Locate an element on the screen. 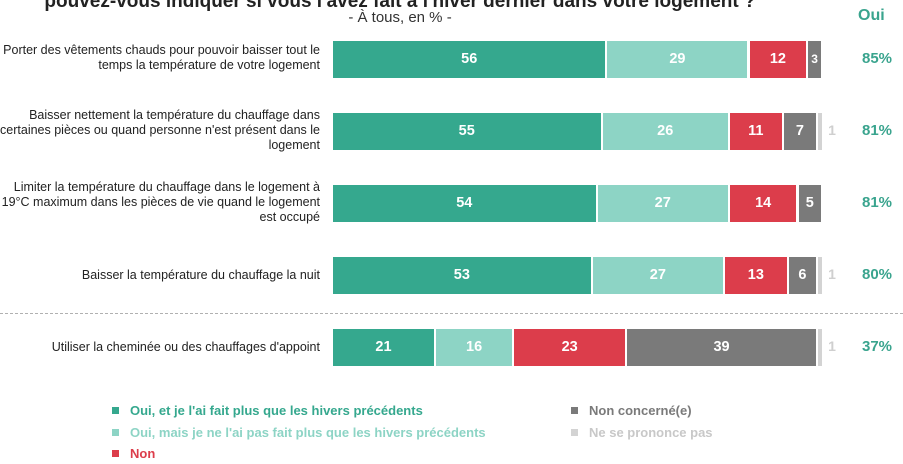  legend-item: Ne se prononce pas is located at coordinates (642, 432).